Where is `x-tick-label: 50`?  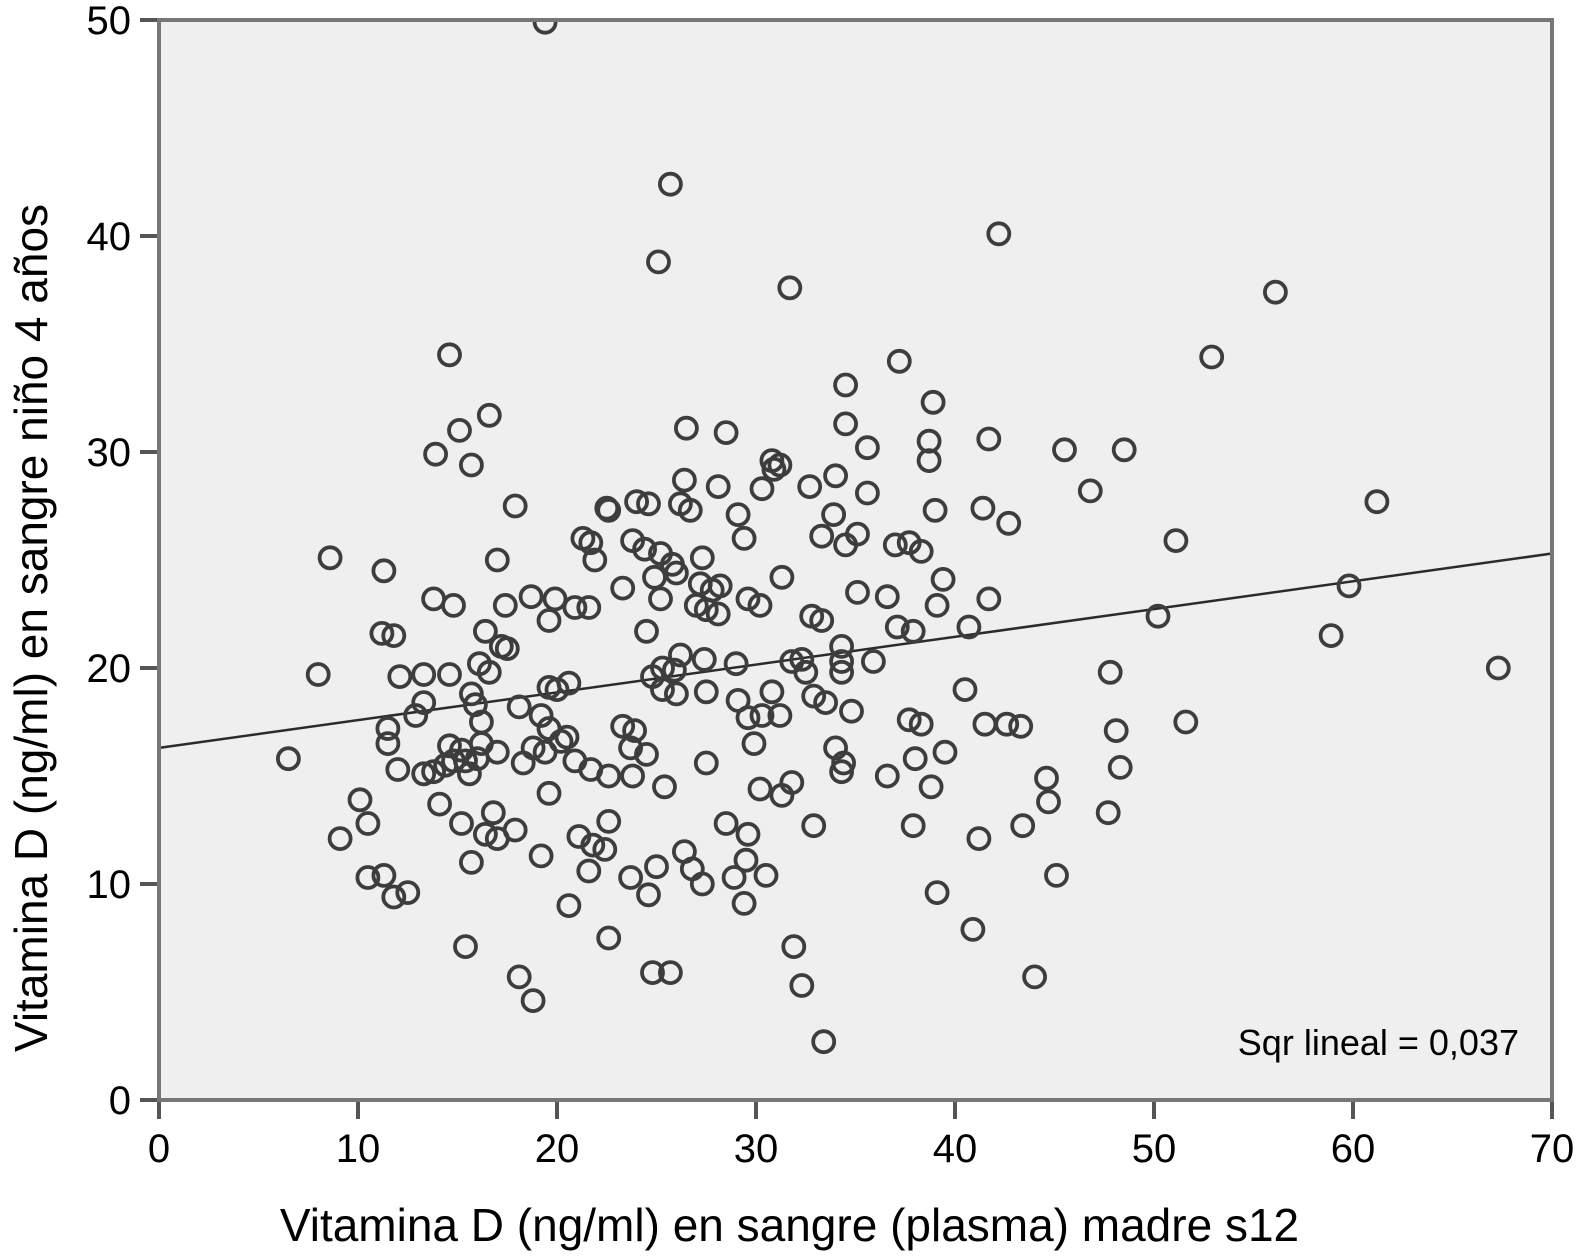
x-tick-label: 50 is located at coordinates (1154, 1149).